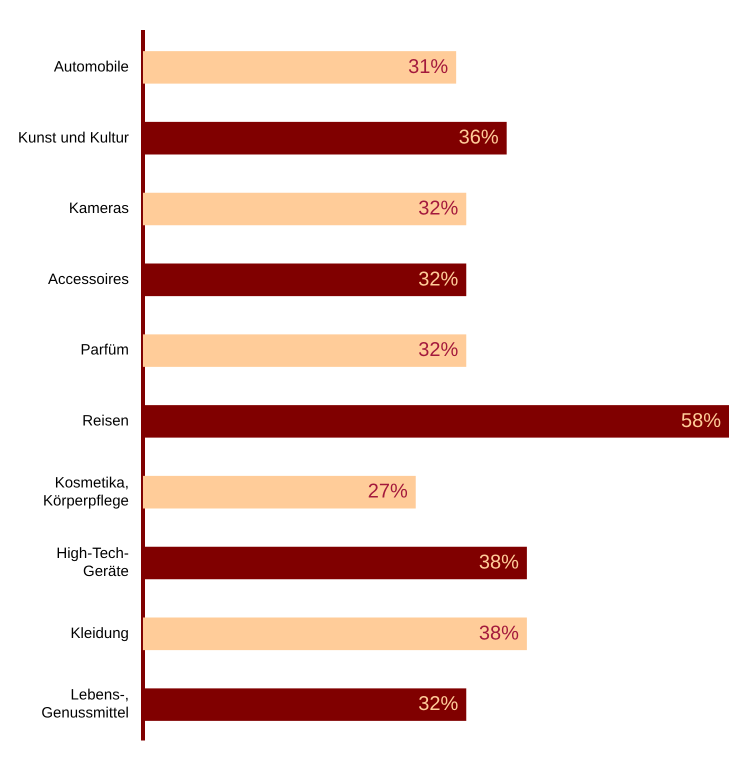  Describe the element at coordinates (88, 279) in the screenshot. I see `y-tick-label: Accessoires` at that location.